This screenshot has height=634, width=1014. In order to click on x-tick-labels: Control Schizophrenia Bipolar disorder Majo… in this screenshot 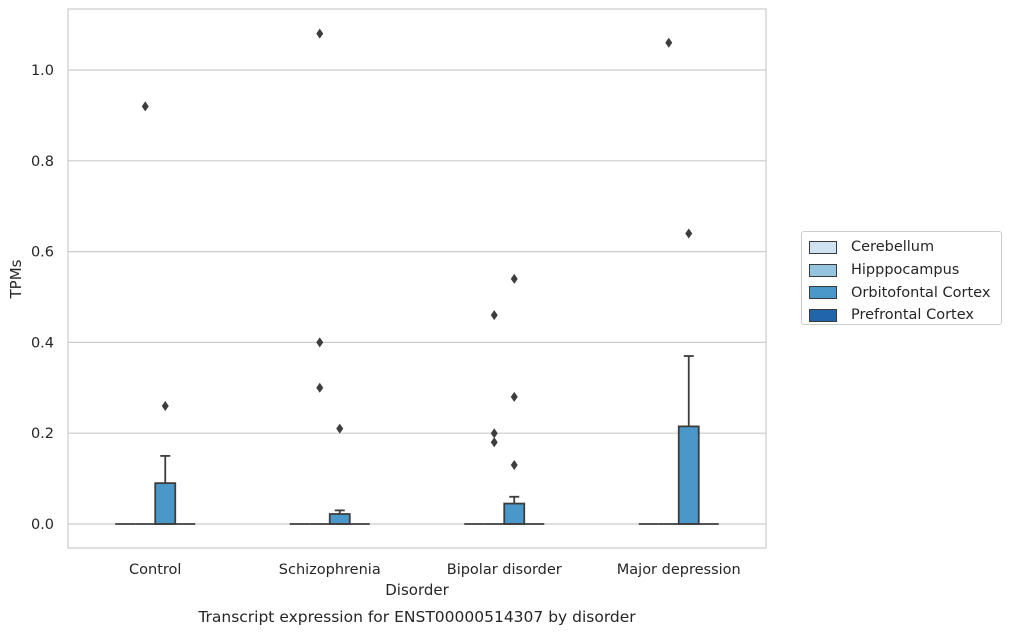, I will do `click(435, 570)`.